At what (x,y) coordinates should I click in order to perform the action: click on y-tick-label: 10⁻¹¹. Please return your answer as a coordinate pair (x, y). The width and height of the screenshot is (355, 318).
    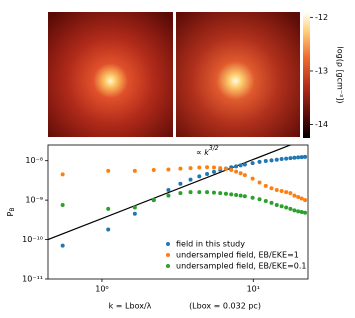
    Looking at the image, I should click on (32, 279).